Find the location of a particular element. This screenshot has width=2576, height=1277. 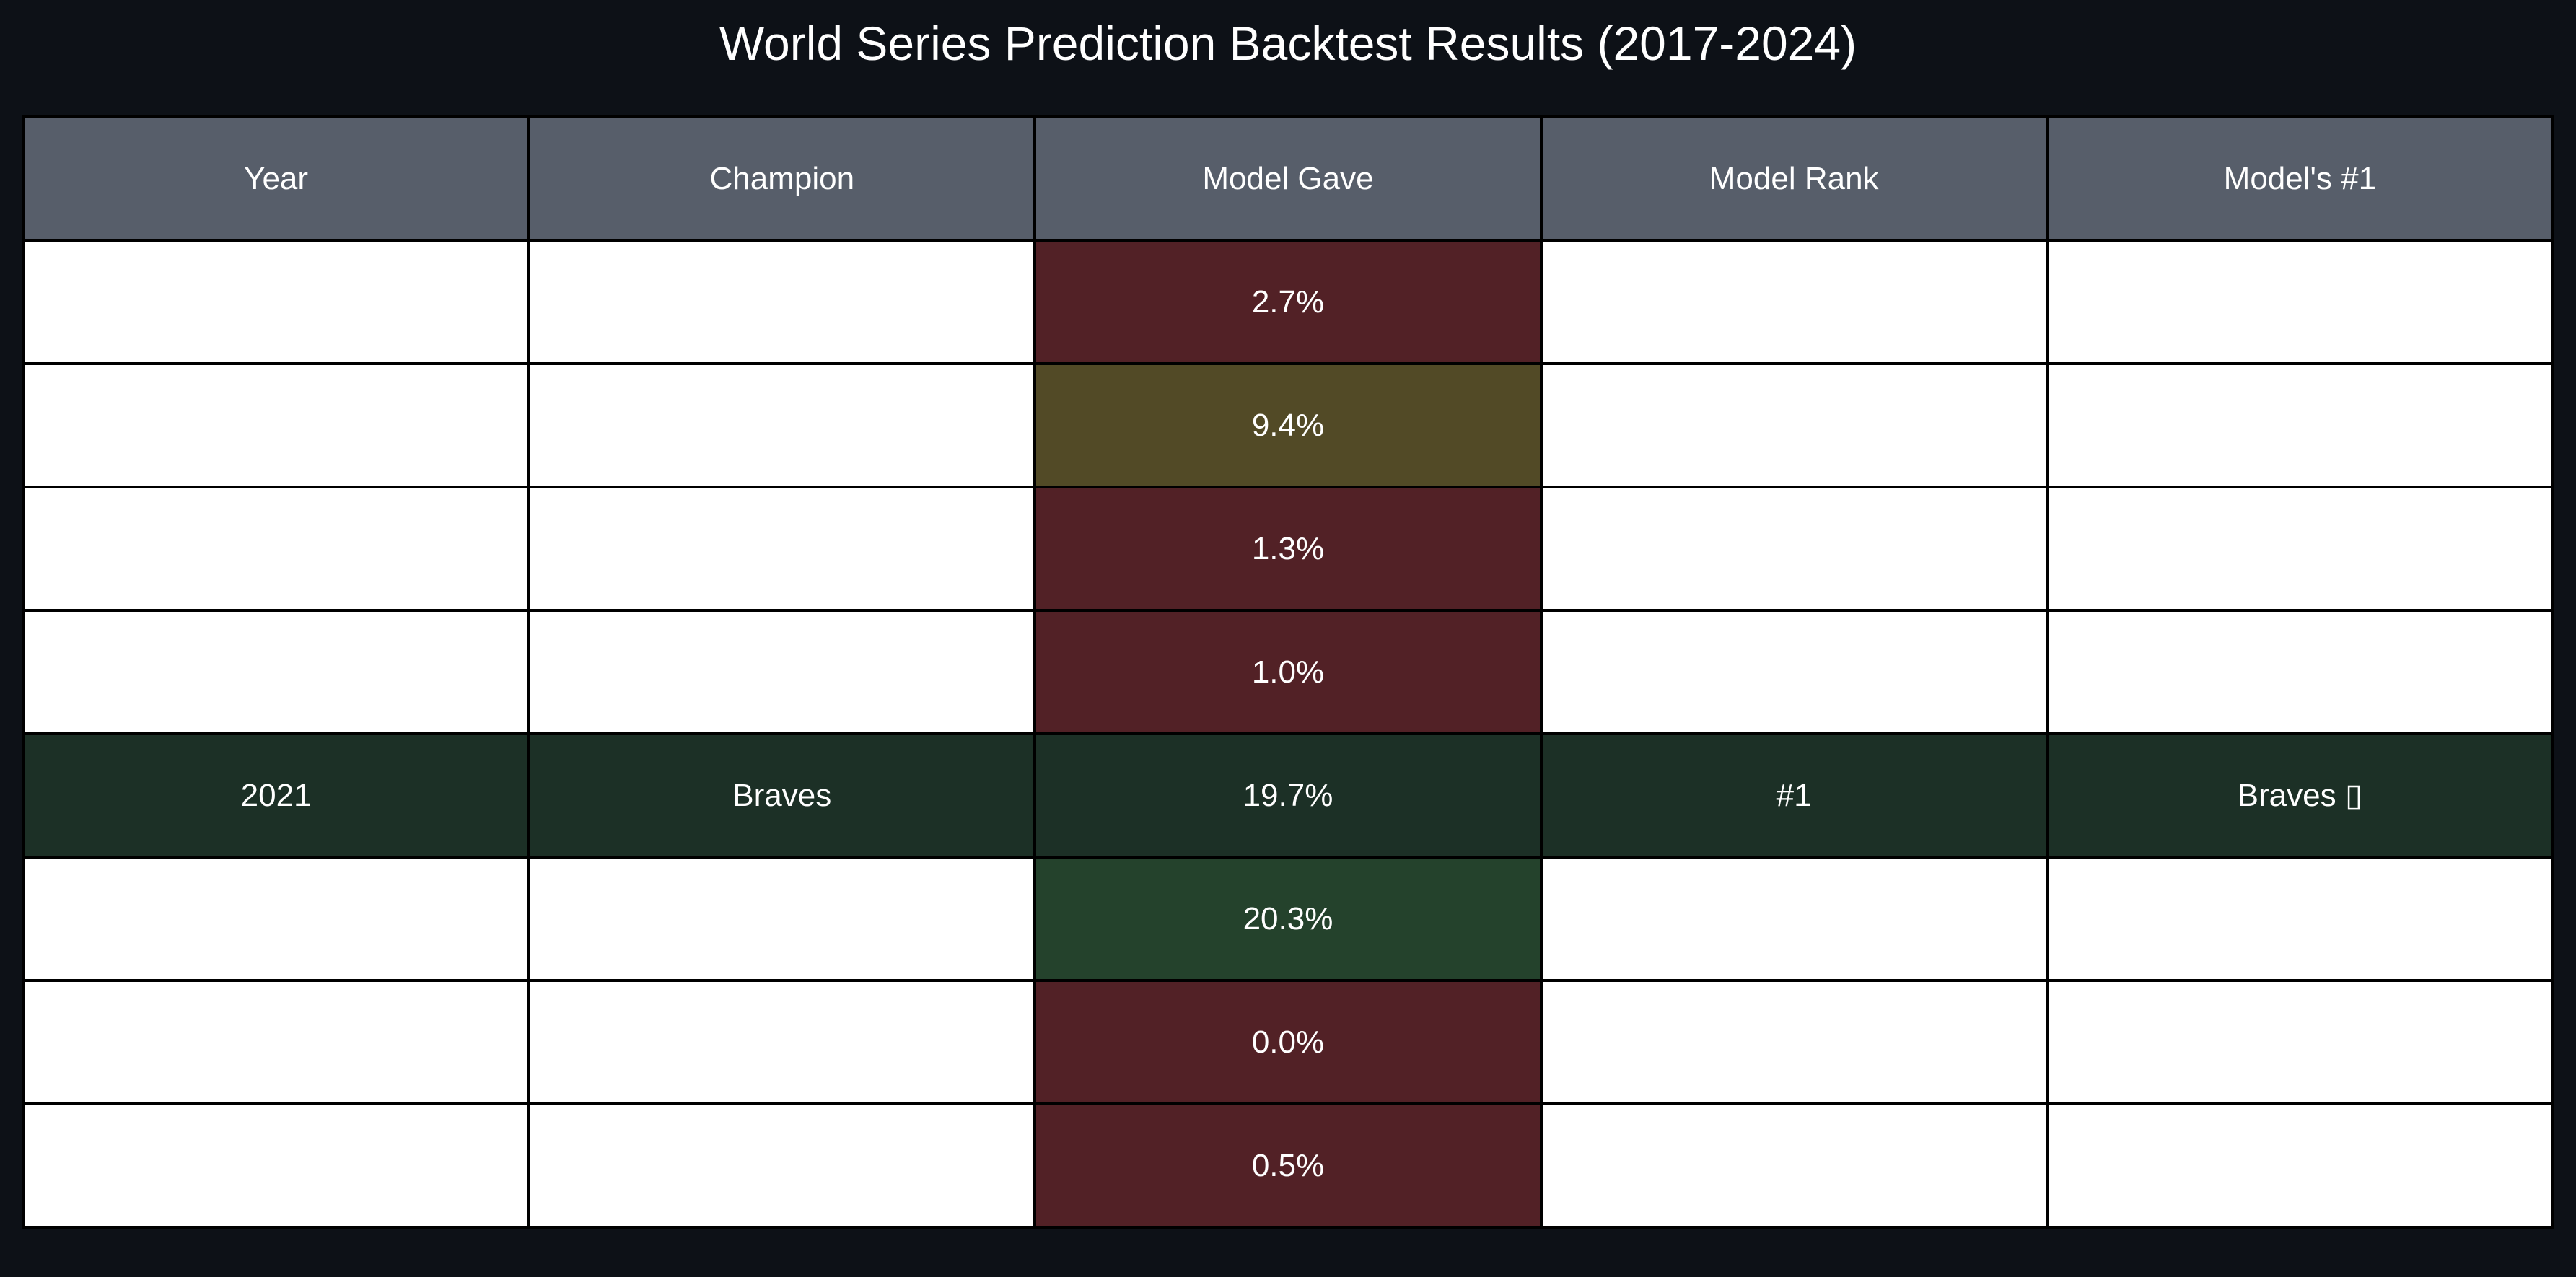

cell-year: 2021 is located at coordinates (276, 796).